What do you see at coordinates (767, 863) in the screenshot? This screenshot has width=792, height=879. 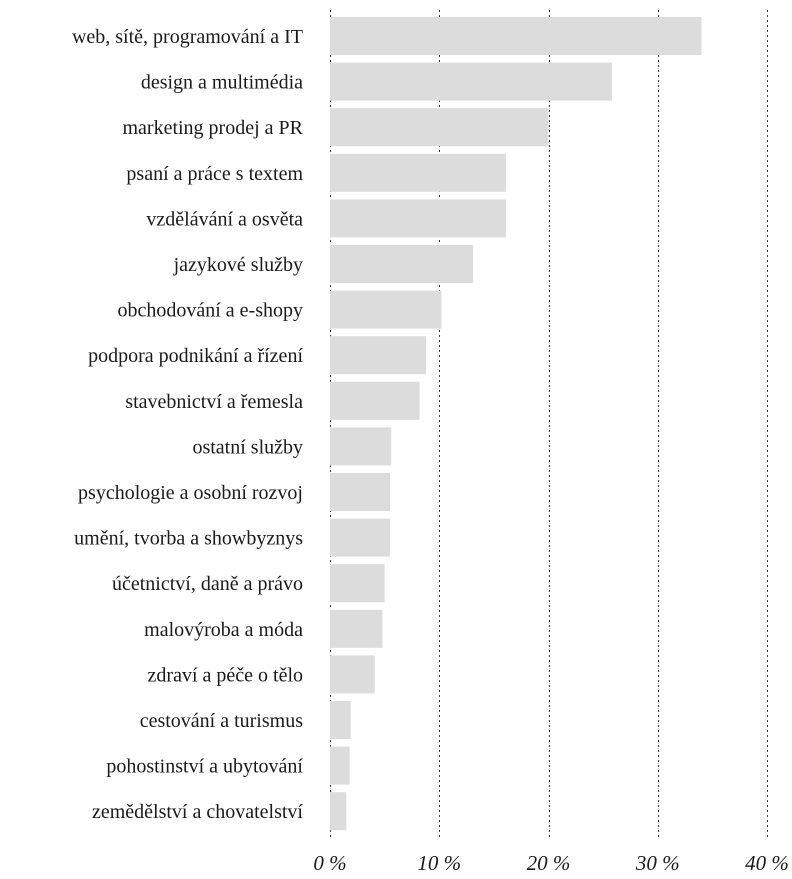 I see `x-tick-label: 40 %` at bounding box center [767, 863].